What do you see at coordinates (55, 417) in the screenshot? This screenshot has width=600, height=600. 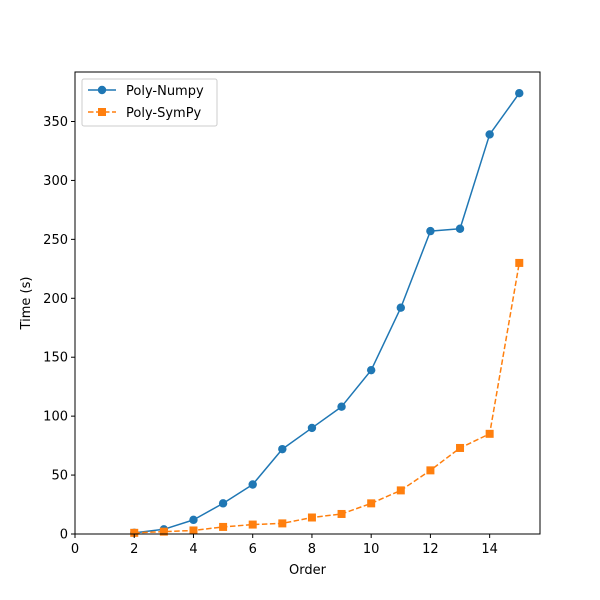 I see `y-tick-label: 100` at bounding box center [55, 417].